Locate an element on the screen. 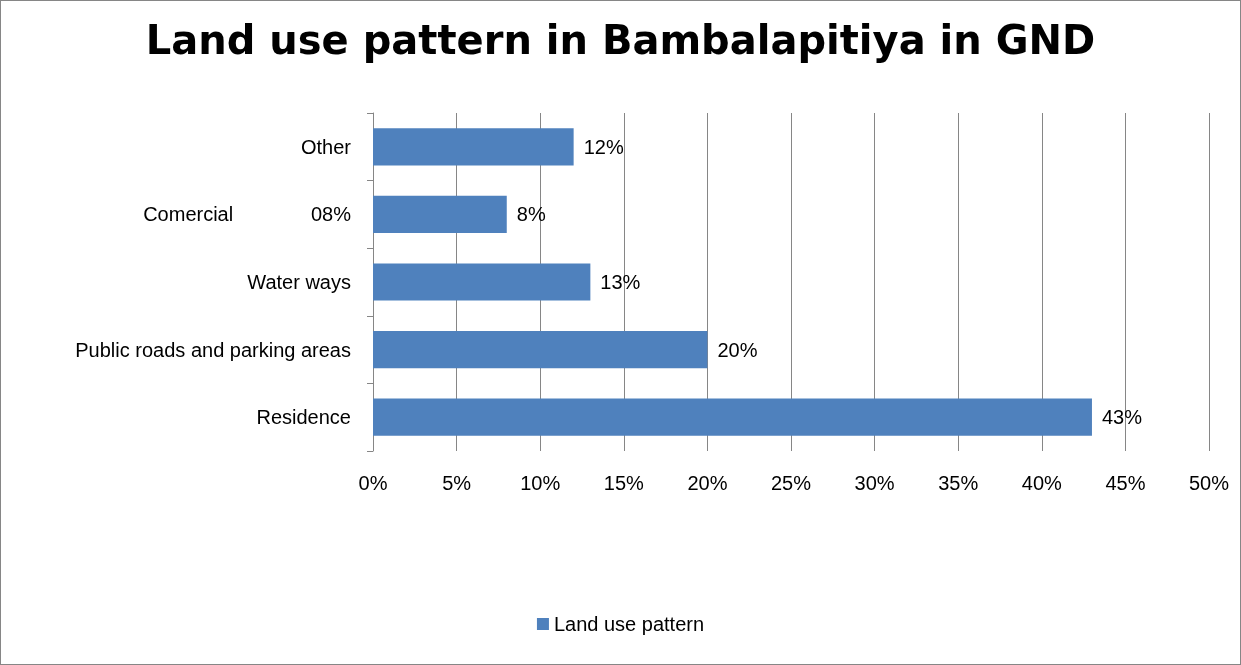 This screenshot has height=665, width=1241. data-label: 8% is located at coordinates (531, 214).